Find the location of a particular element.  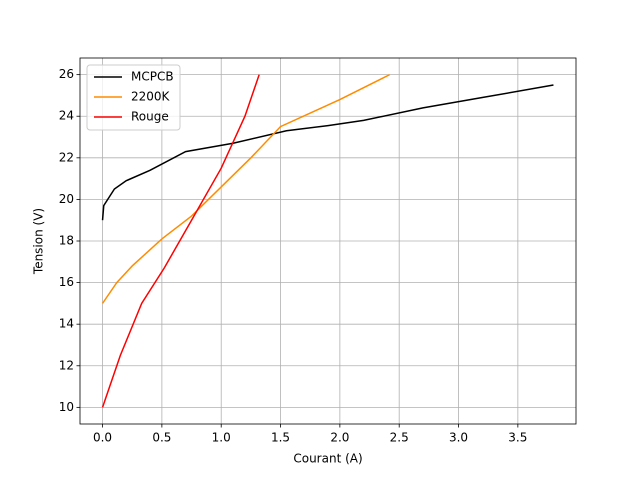

y-tick-label: 22 is located at coordinates (66, 157).